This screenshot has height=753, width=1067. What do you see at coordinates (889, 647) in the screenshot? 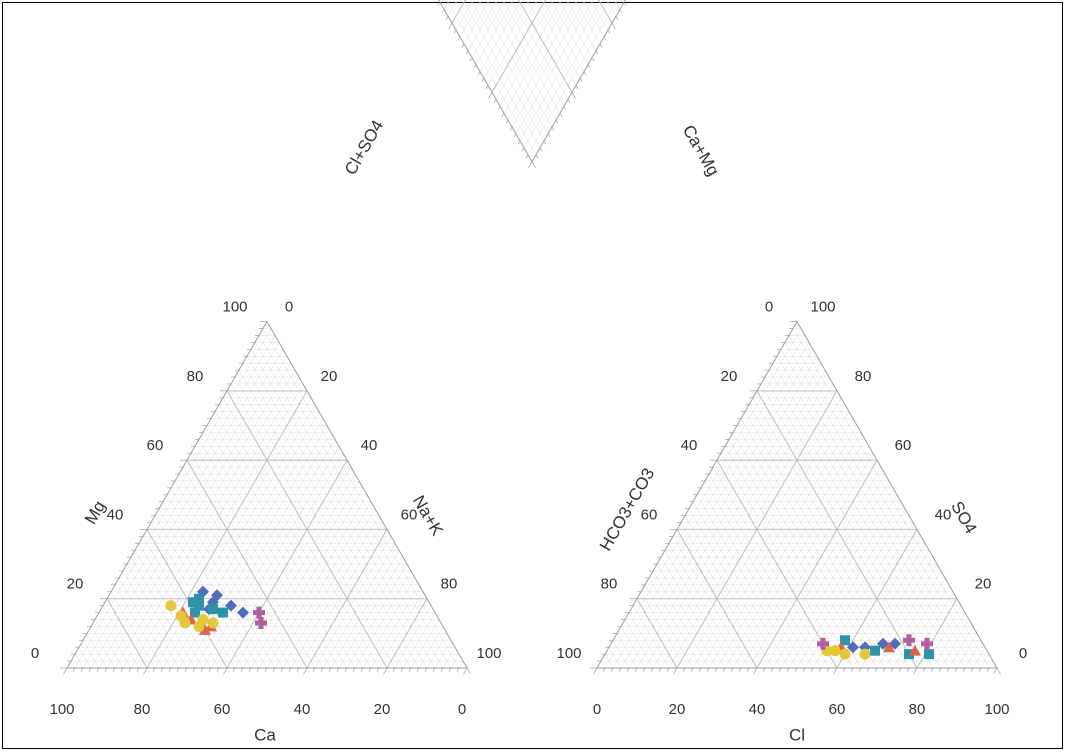
I see `anion-data-point` at bounding box center [889, 647].